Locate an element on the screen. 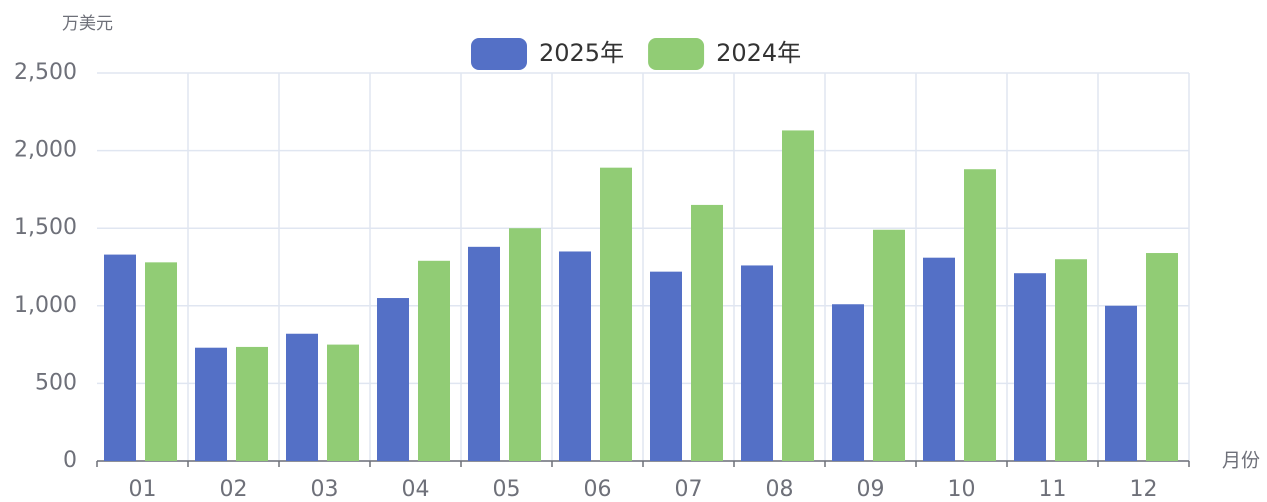 The image size is (1267, 502). x-tick-label: 02 is located at coordinates (234, 489).